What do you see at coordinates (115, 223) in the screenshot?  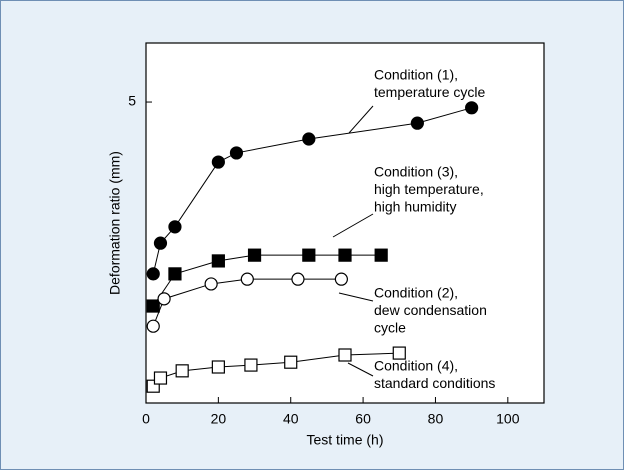 I see `y-axis-label: Deformation ratio (mm)` at bounding box center [115, 223].